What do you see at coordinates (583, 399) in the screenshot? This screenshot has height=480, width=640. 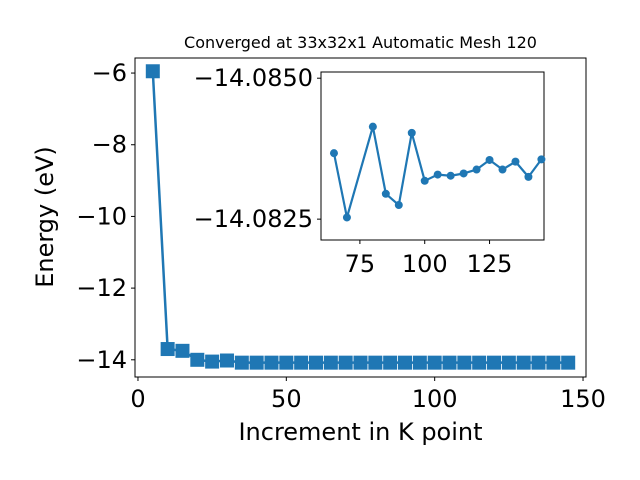 I see `main-x-tick-label: 150` at bounding box center [583, 399].